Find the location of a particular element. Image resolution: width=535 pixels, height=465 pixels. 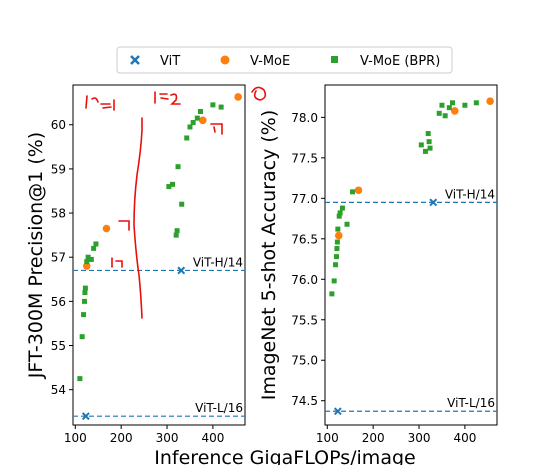

x-tick-label: 100 is located at coordinates (75, 438).